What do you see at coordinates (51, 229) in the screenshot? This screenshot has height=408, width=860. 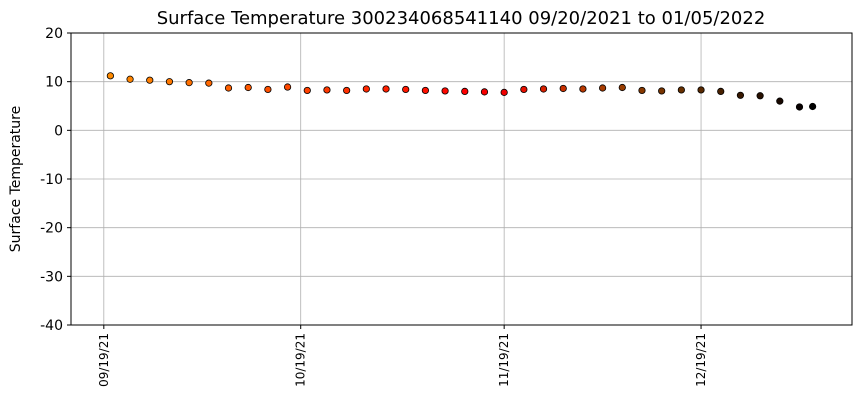 I see `y-tick-label: -20` at bounding box center [51, 229].